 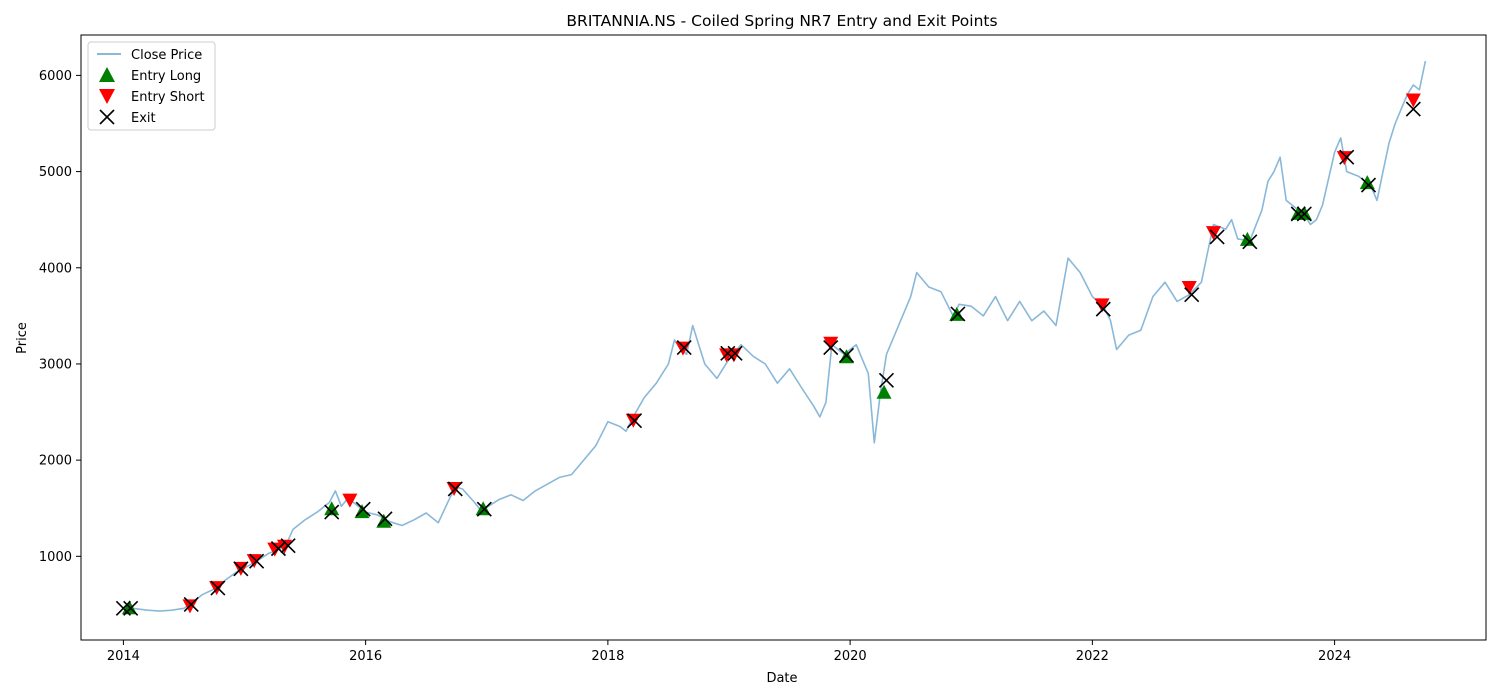 I want to click on legend: Close Price Entry Long Entry Short Exit, so click(x=151, y=86).